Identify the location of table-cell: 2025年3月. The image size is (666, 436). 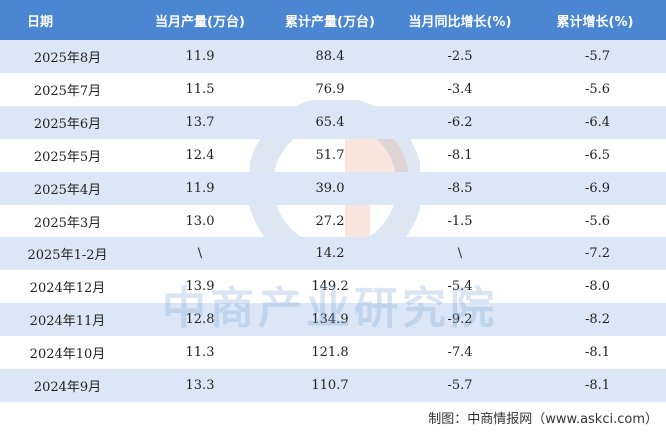
(67, 223).